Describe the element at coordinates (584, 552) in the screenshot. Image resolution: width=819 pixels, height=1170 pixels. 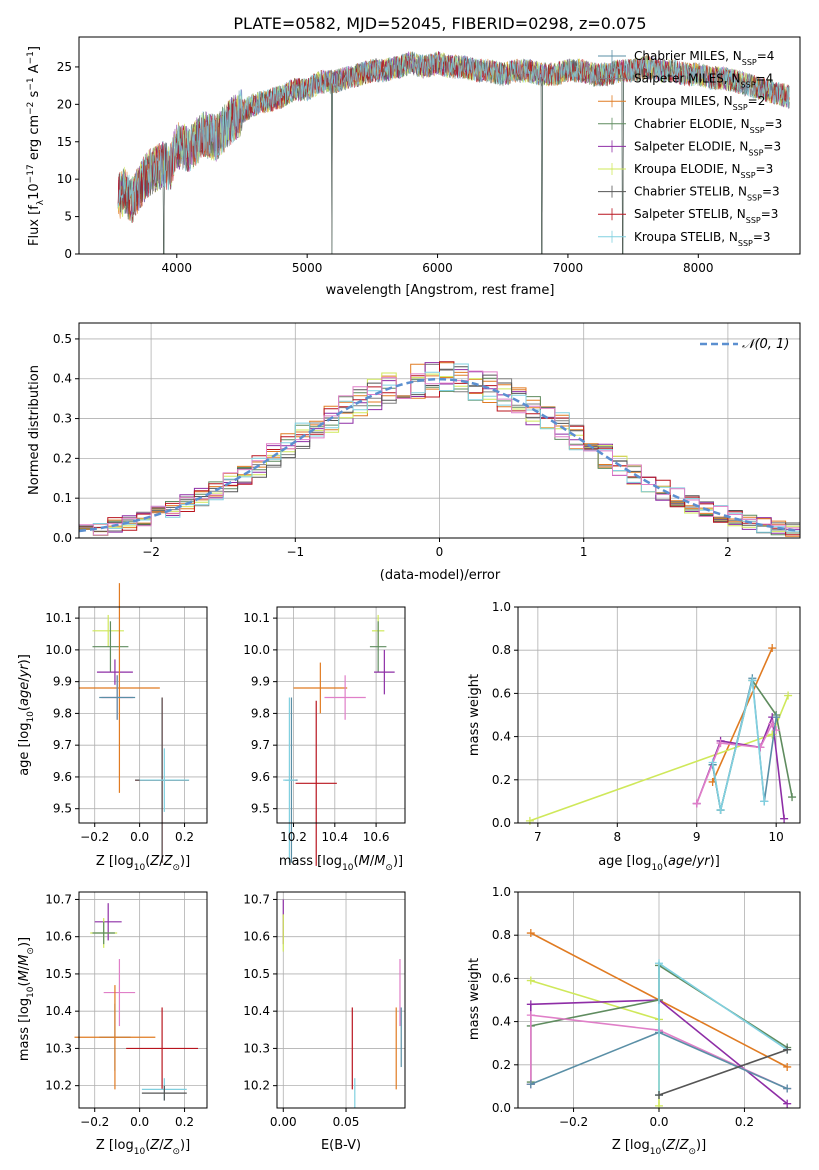
I see `x-tick-label: 1` at that location.